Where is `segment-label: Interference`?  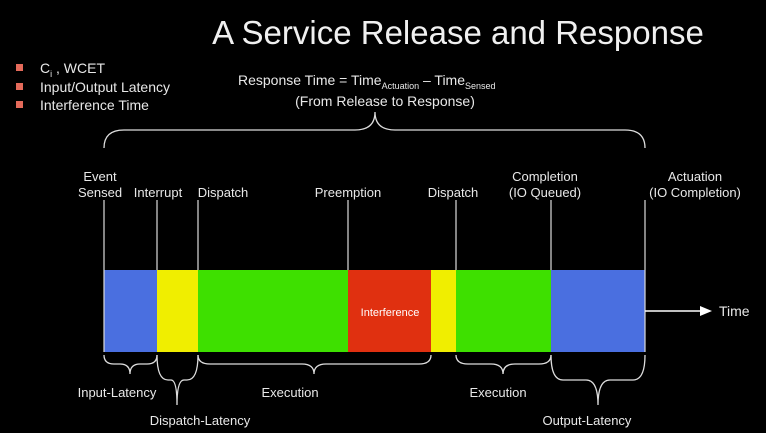
segment-label: Interference is located at coordinates (390, 313).